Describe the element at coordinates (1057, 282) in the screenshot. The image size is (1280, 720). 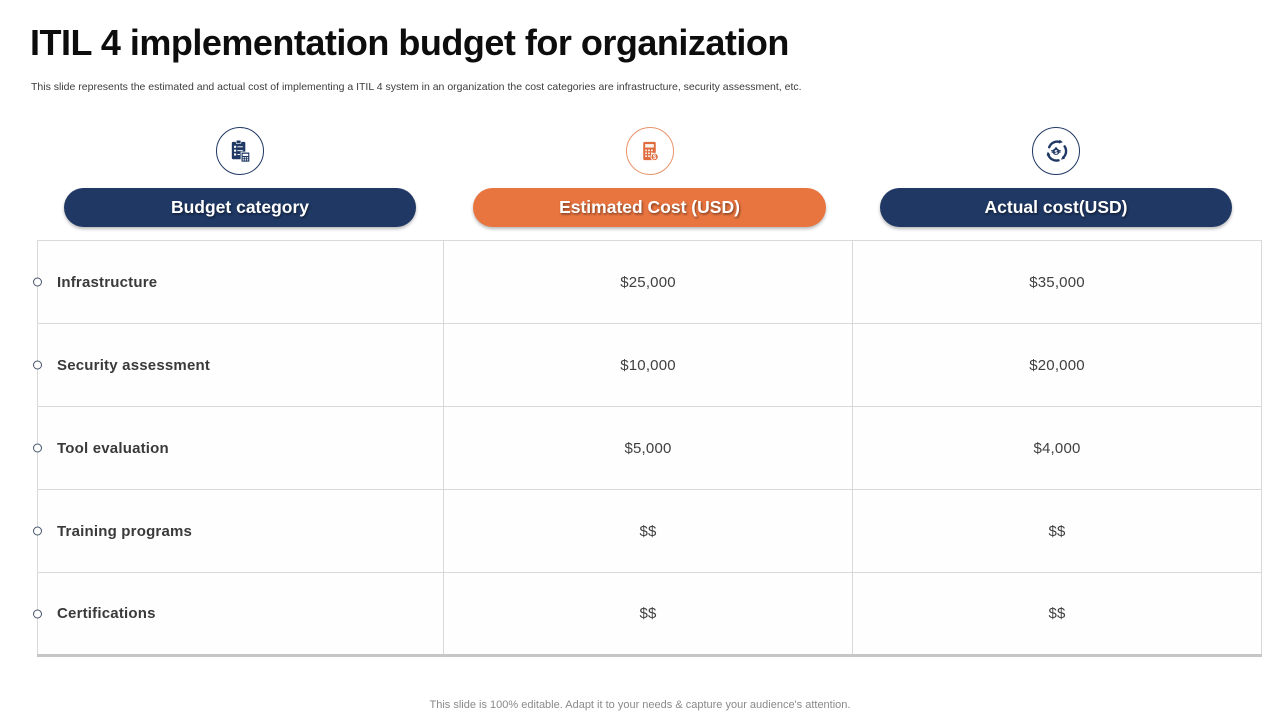
I see `table-cell-actual: $35,000` at that location.